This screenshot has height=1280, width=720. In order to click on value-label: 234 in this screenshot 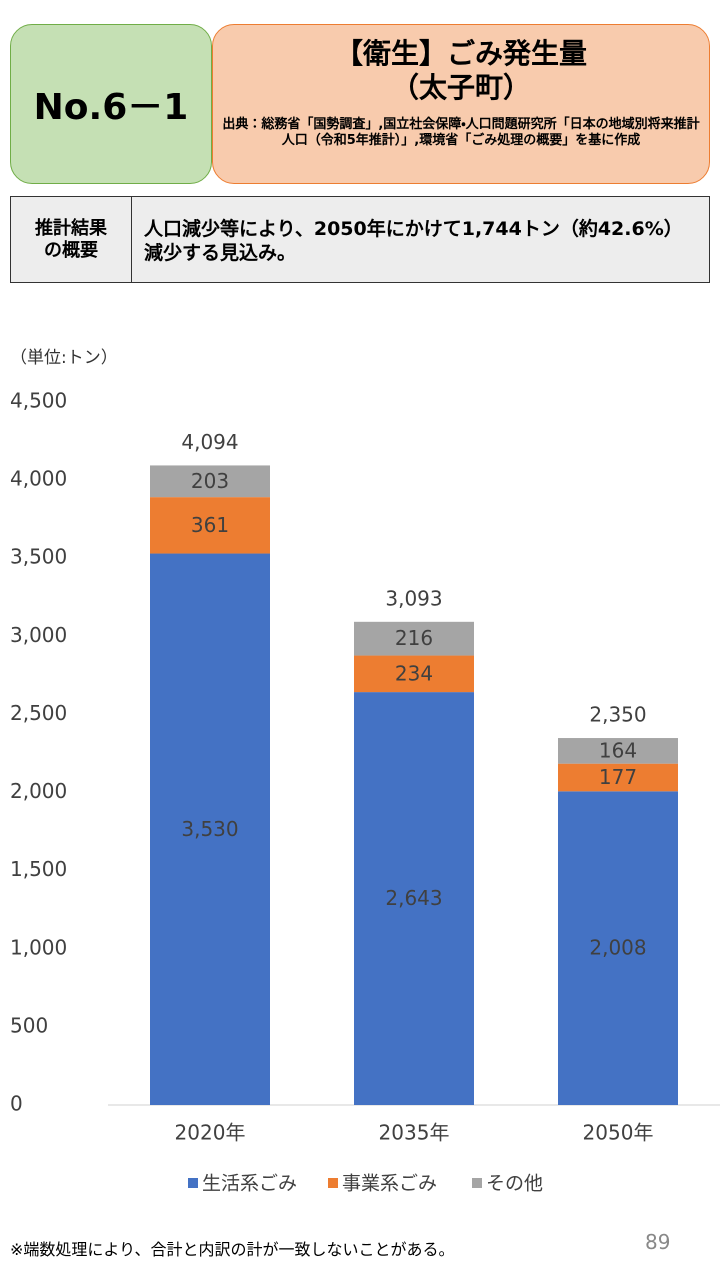, I will do `click(414, 673)`.